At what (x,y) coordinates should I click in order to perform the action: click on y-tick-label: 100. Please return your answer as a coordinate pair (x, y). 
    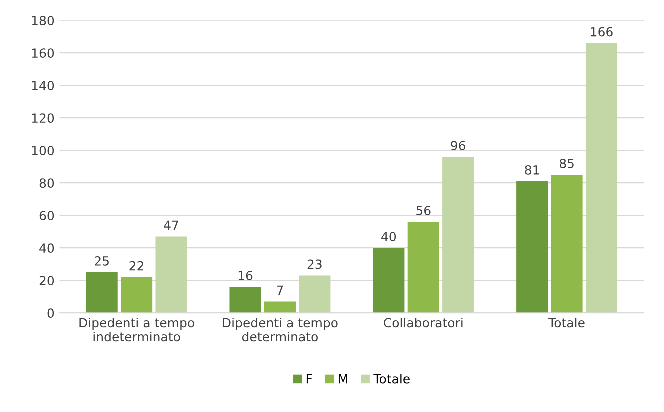
    Looking at the image, I should click on (43, 151).